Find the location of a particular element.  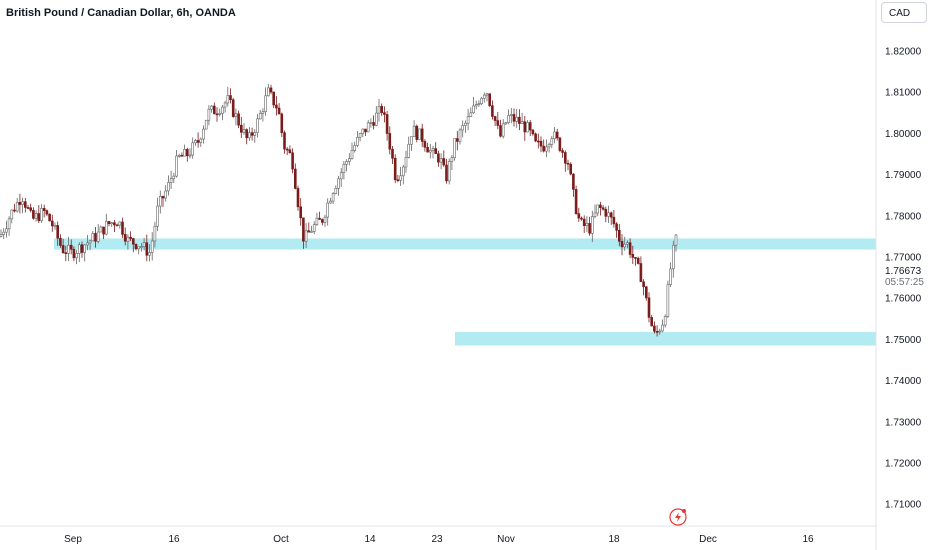

last-price-label: 1.76673 is located at coordinates (903, 271).